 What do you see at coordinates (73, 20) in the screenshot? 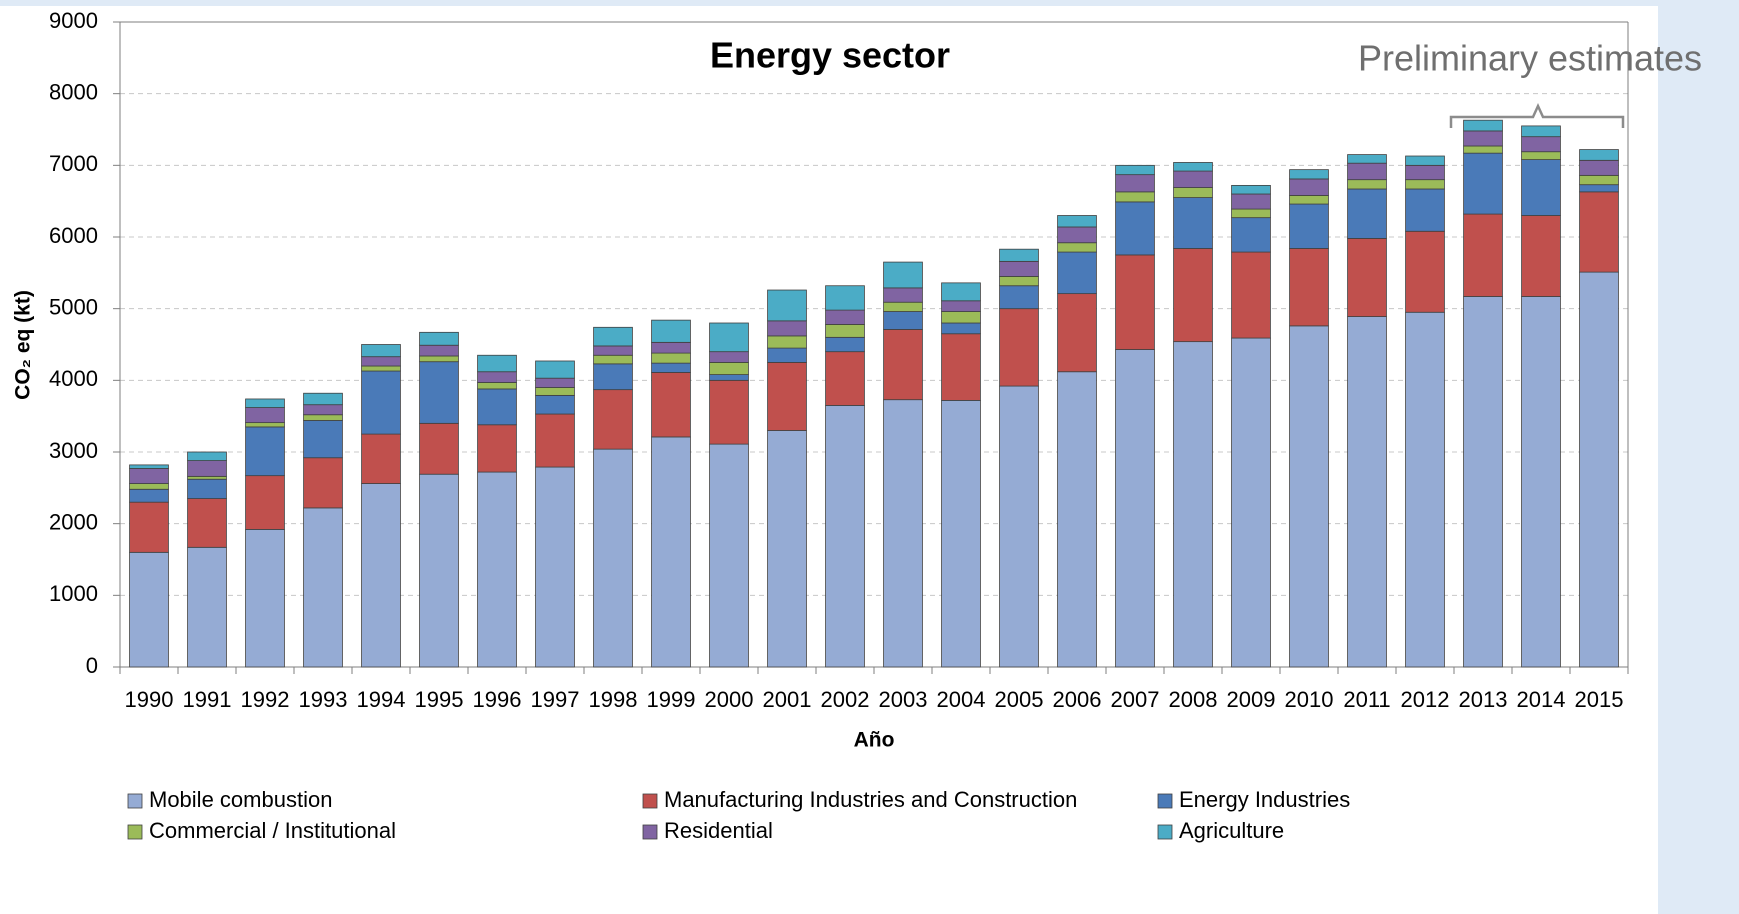
I see `y-tick-label: 9000` at bounding box center [73, 20].